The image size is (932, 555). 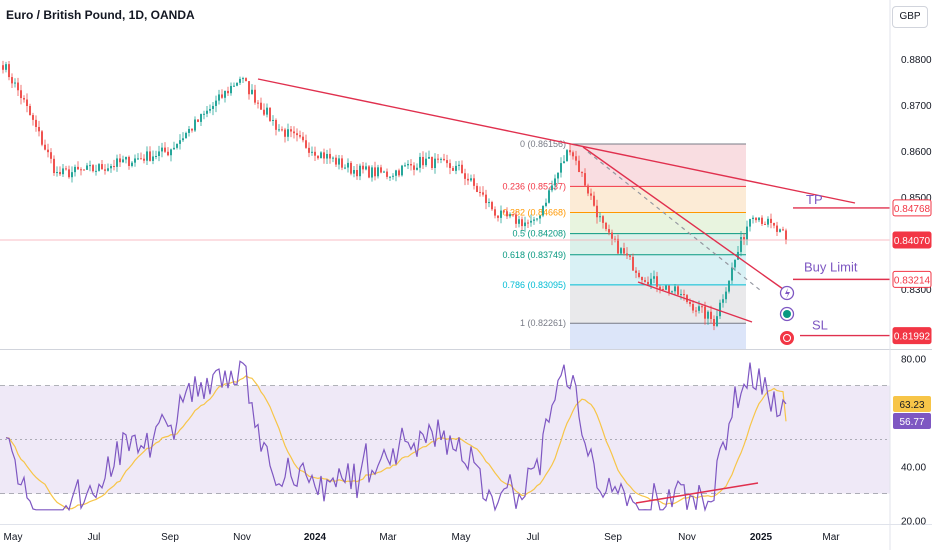 I want to click on time-tick-label: Mar, so click(x=388, y=537).